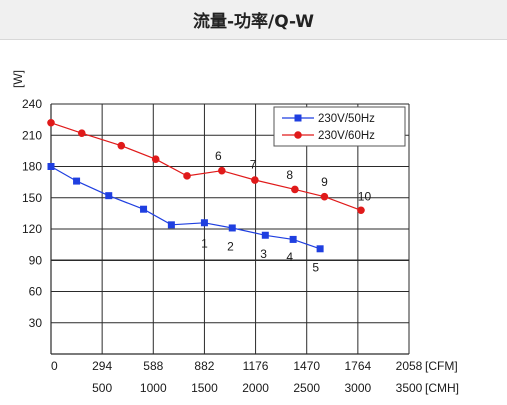 The image size is (507, 405). What do you see at coordinates (256, 366) in the screenshot?
I see `x-tick-label-cfm: 1176` at bounding box center [256, 366].